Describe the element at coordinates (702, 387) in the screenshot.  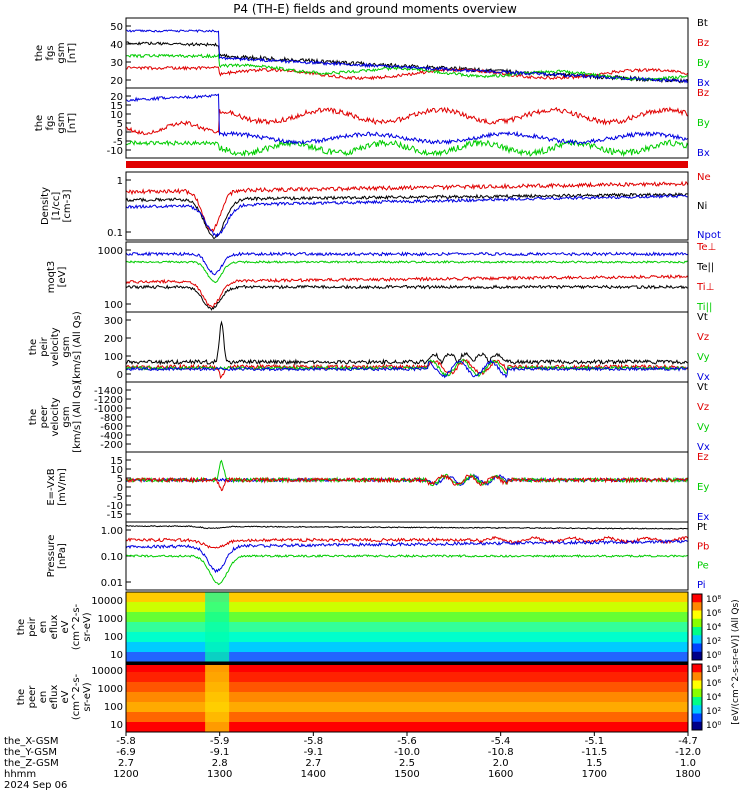
I see `panel-peer-velocity-legend-0: Vt` at that location.